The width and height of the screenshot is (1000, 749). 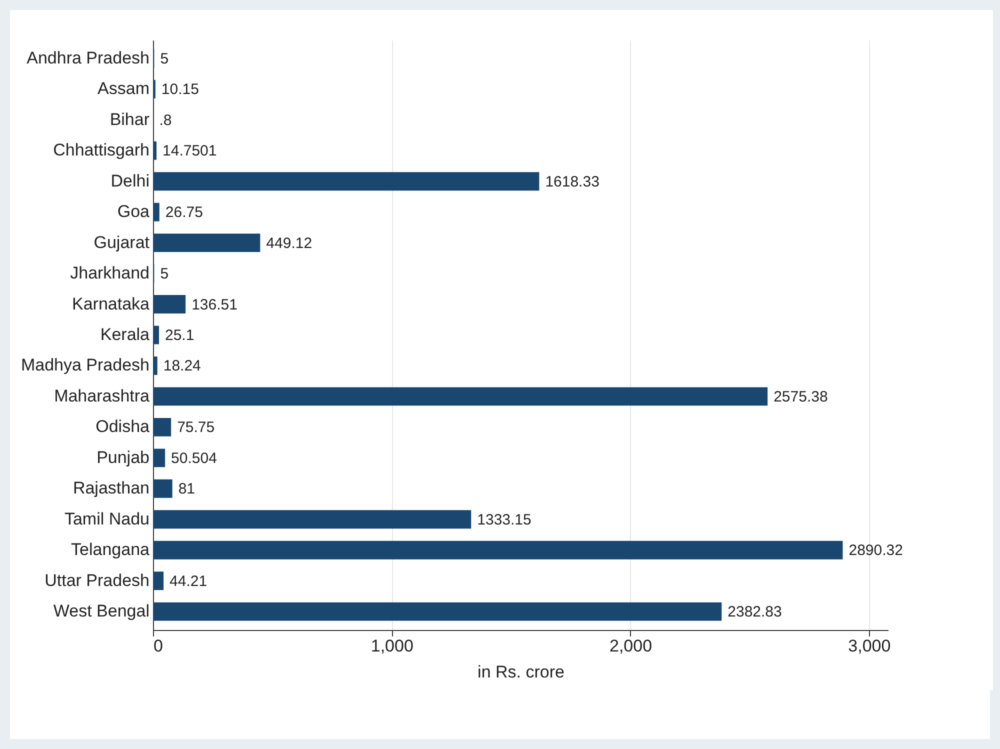 I want to click on data-label: 136.51, so click(x=215, y=305).